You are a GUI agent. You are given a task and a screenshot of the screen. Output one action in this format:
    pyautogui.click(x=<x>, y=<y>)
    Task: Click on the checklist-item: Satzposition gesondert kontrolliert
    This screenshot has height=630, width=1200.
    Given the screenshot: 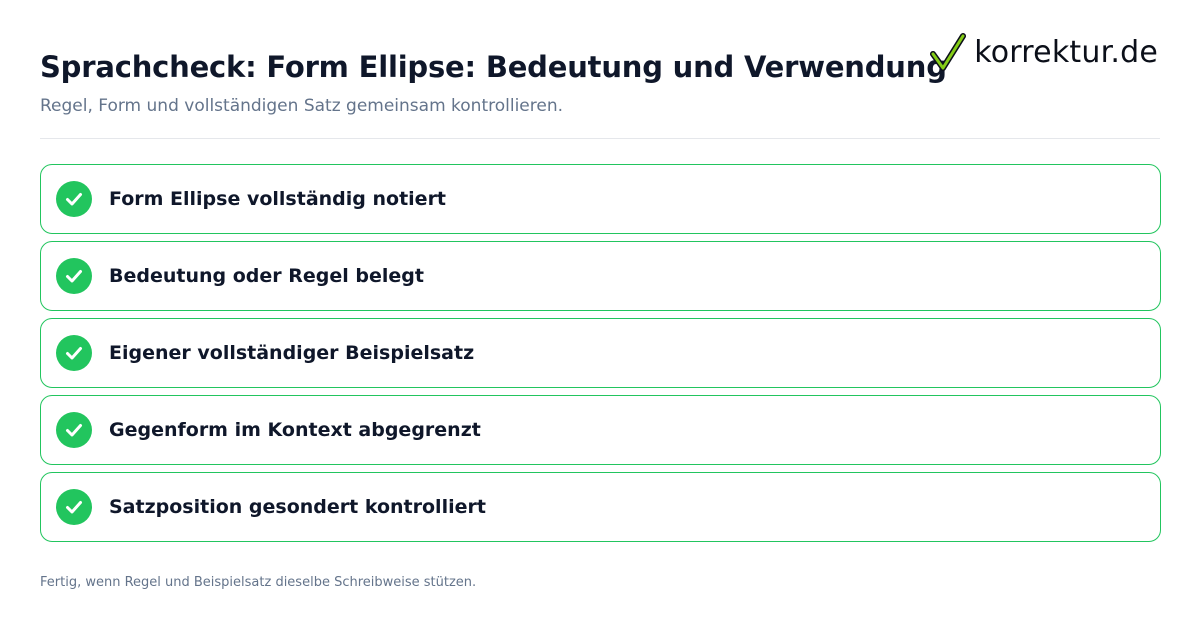 What is the action you would take?
    pyautogui.click(x=600, y=507)
    